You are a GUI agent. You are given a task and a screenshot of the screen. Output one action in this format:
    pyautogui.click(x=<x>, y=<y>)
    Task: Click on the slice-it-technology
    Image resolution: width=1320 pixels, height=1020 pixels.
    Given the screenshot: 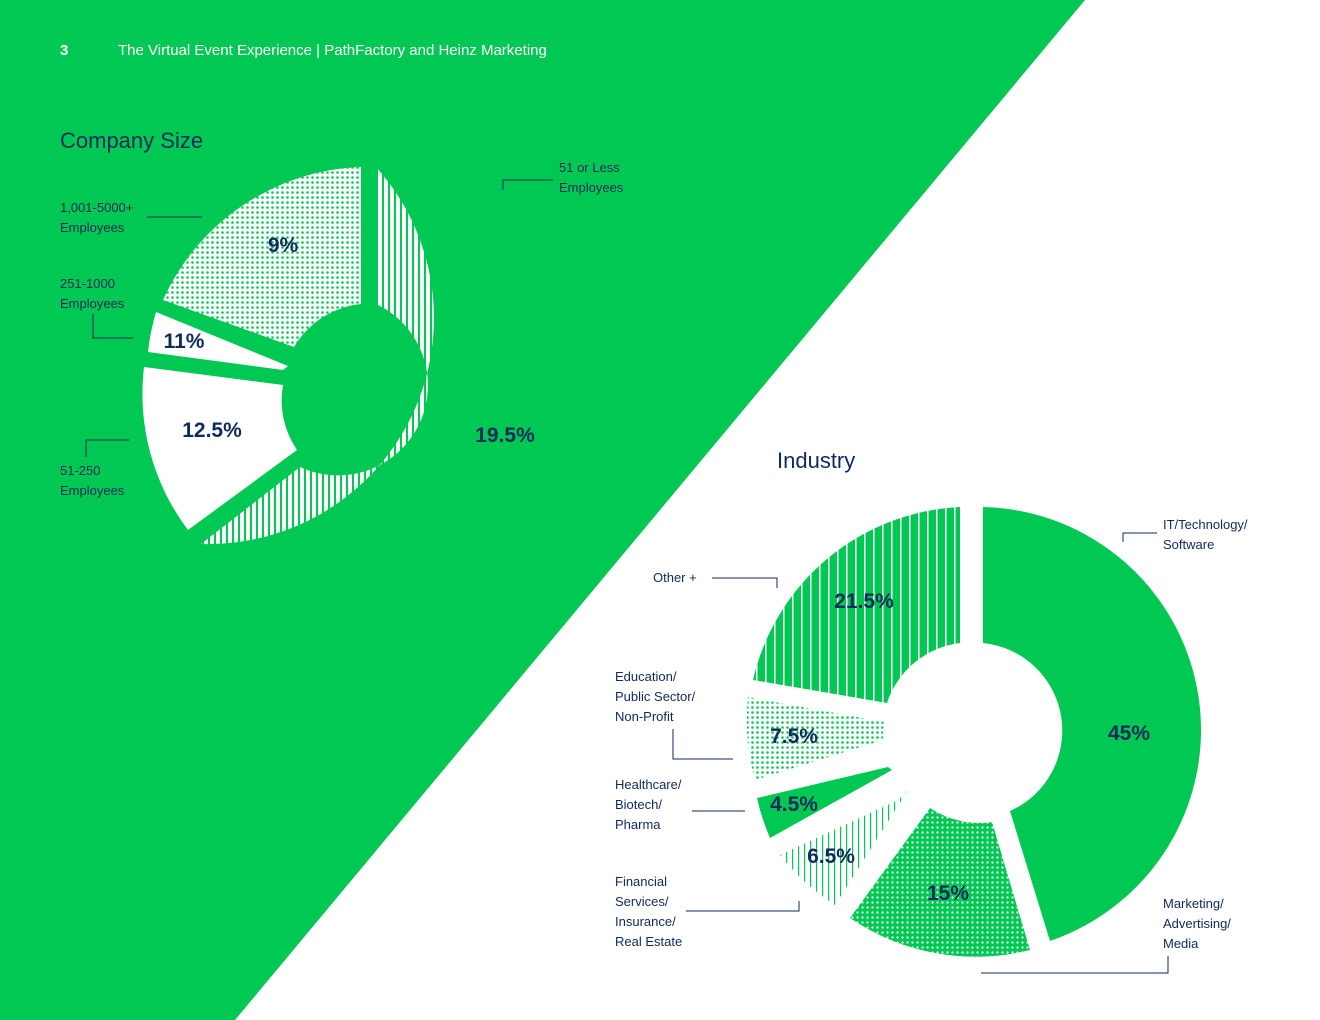 What is the action you would take?
    pyautogui.click(x=1092, y=724)
    